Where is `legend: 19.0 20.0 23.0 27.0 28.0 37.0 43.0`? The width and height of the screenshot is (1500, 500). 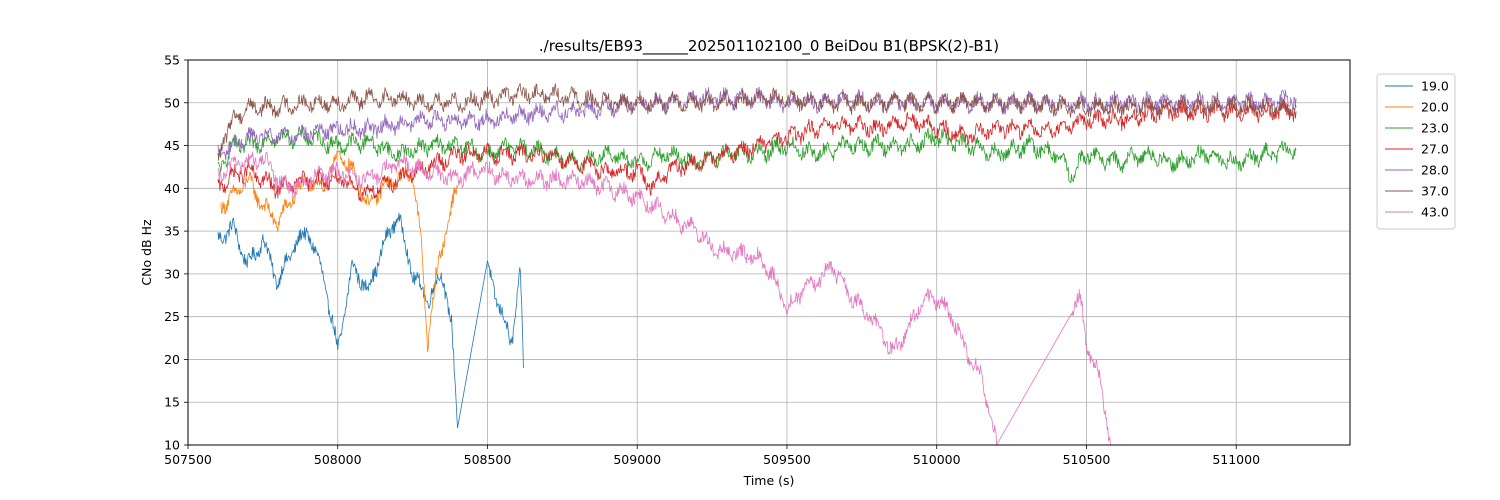
legend: 19.0 20.0 23.0 27.0 28.0 37.0 43.0 is located at coordinates (1416, 151).